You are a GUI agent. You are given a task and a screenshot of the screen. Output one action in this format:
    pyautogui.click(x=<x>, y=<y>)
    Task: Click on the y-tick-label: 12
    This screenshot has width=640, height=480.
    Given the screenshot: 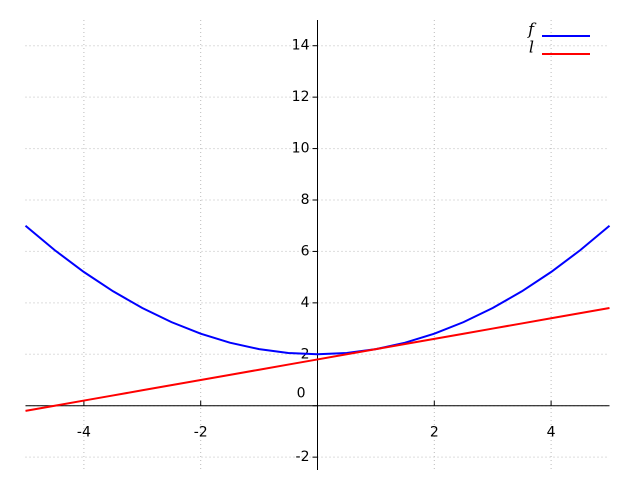 What is the action you would take?
    pyautogui.click(x=301, y=97)
    